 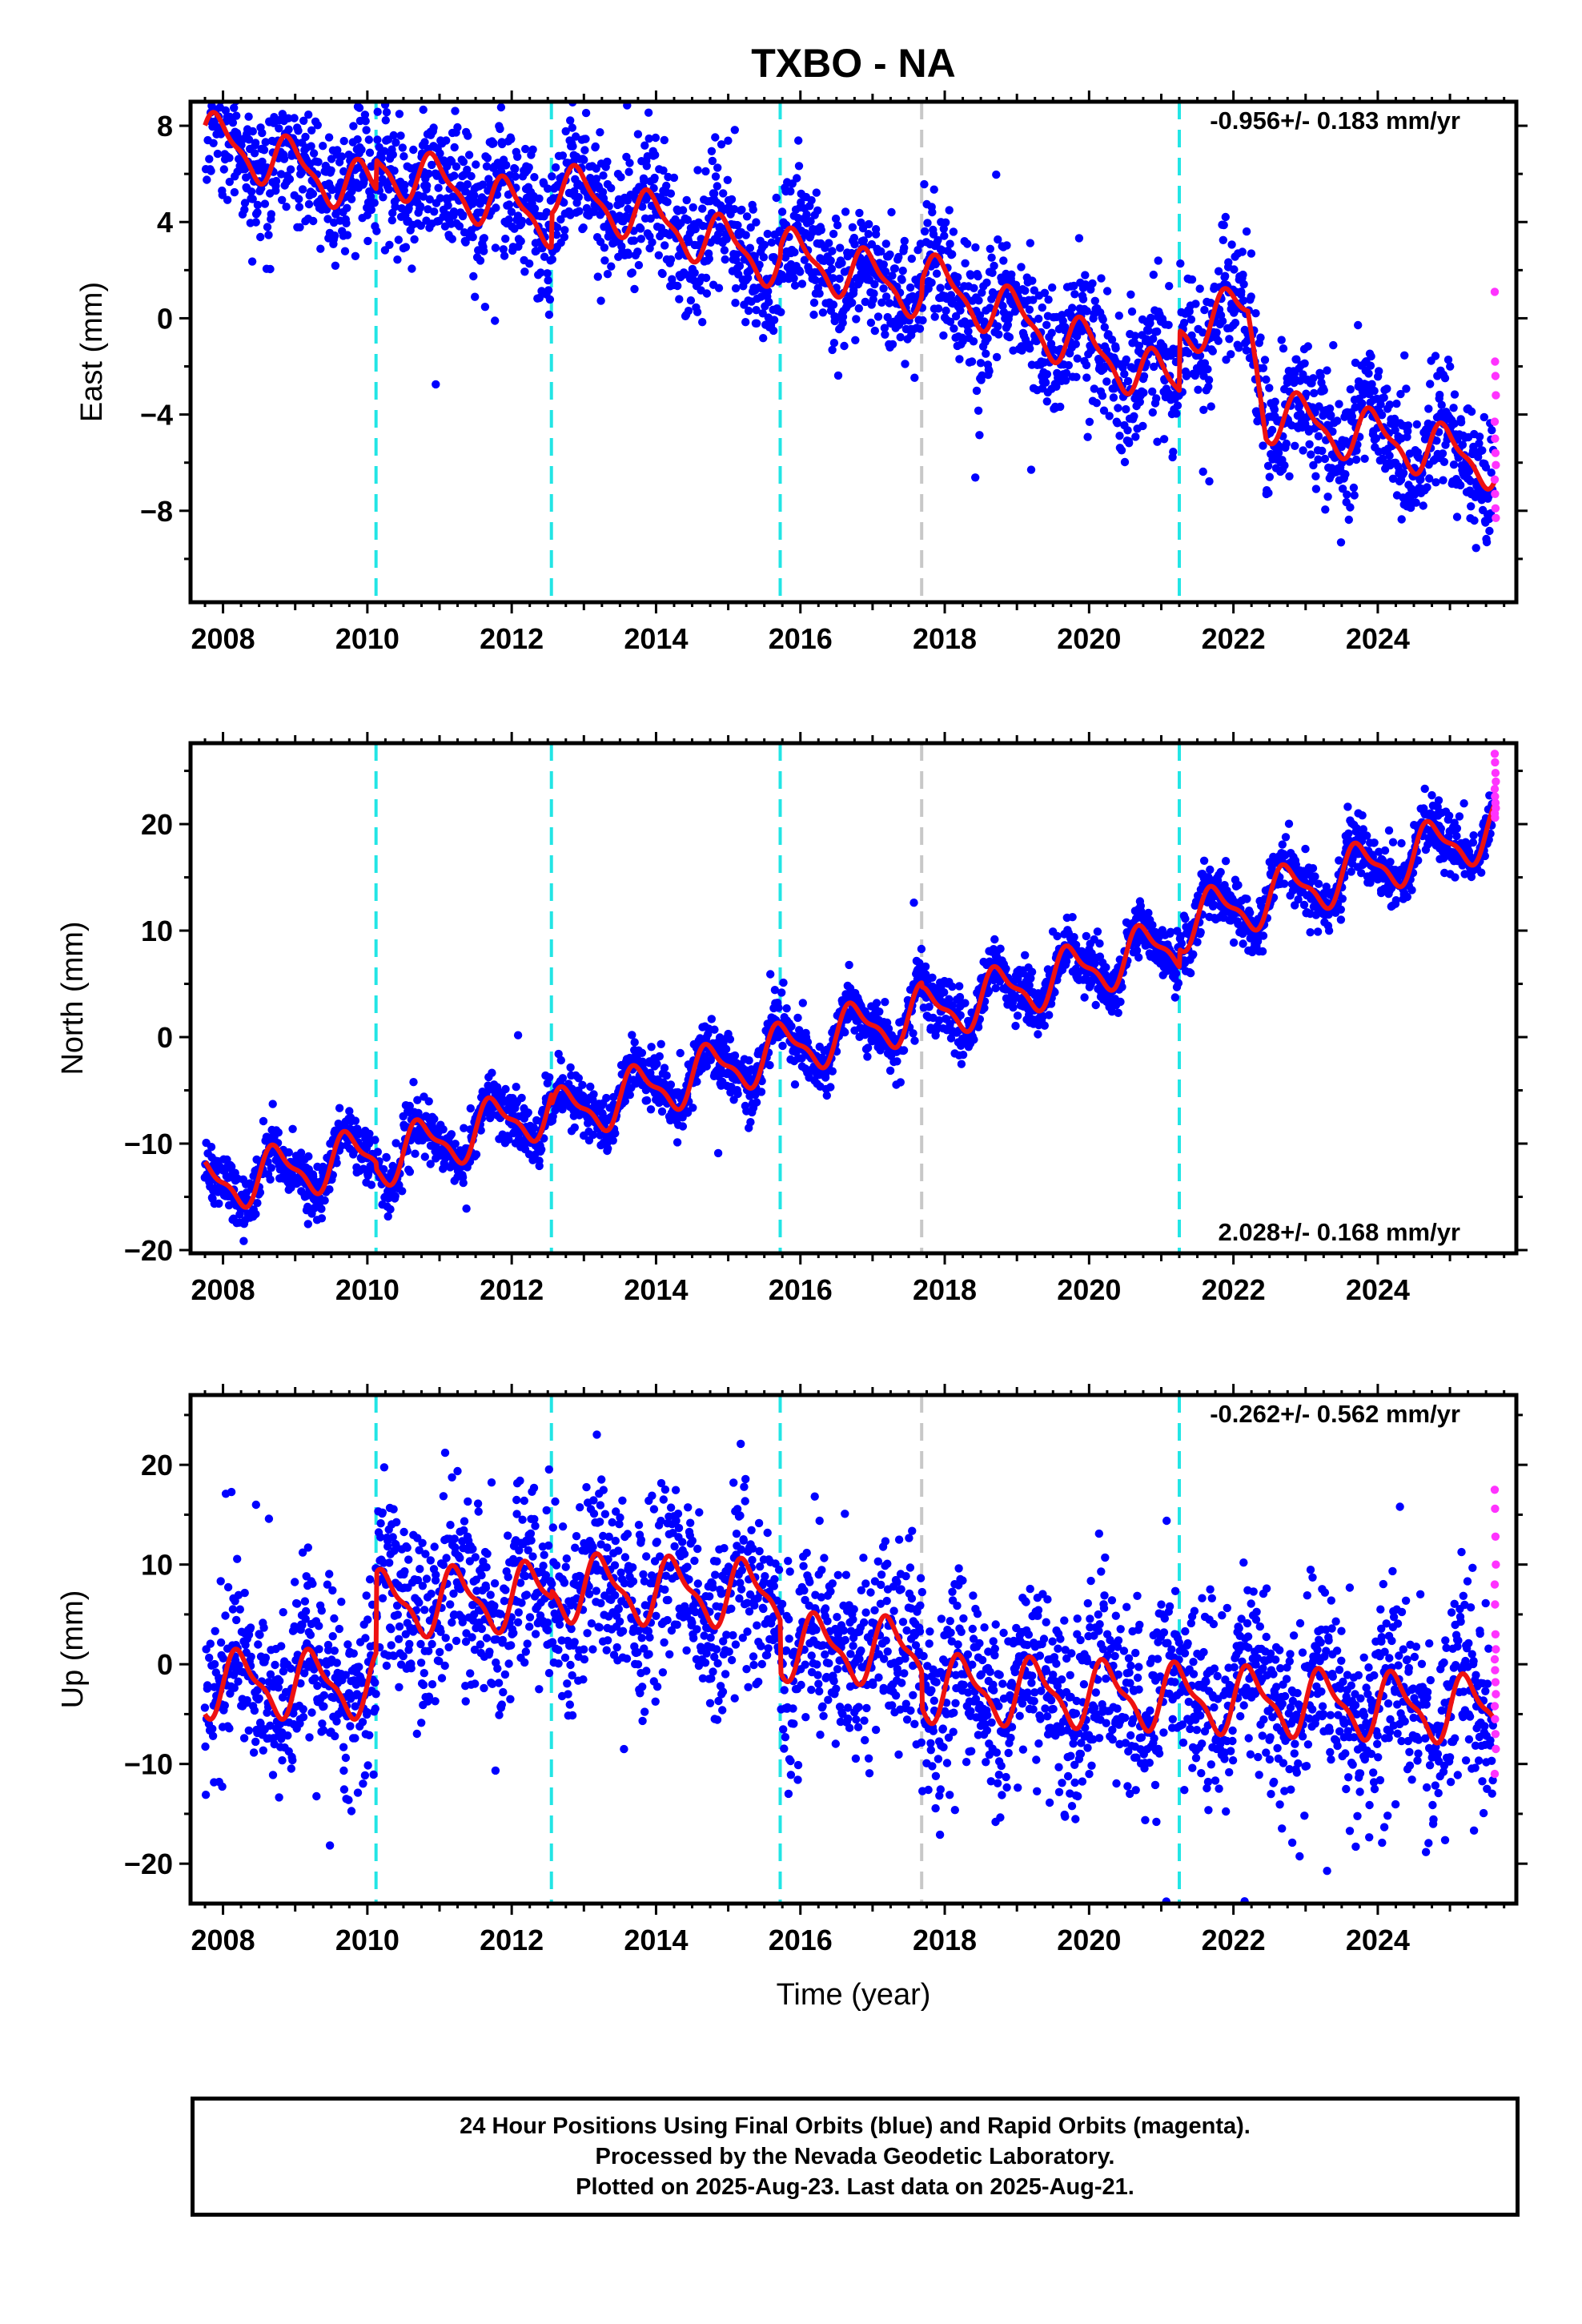 What do you see at coordinates (1335, 121) in the screenshot?
I see `velocity-label-east: -0.956+/- 0.183 mm/yr` at bounding box center [1335, 121].